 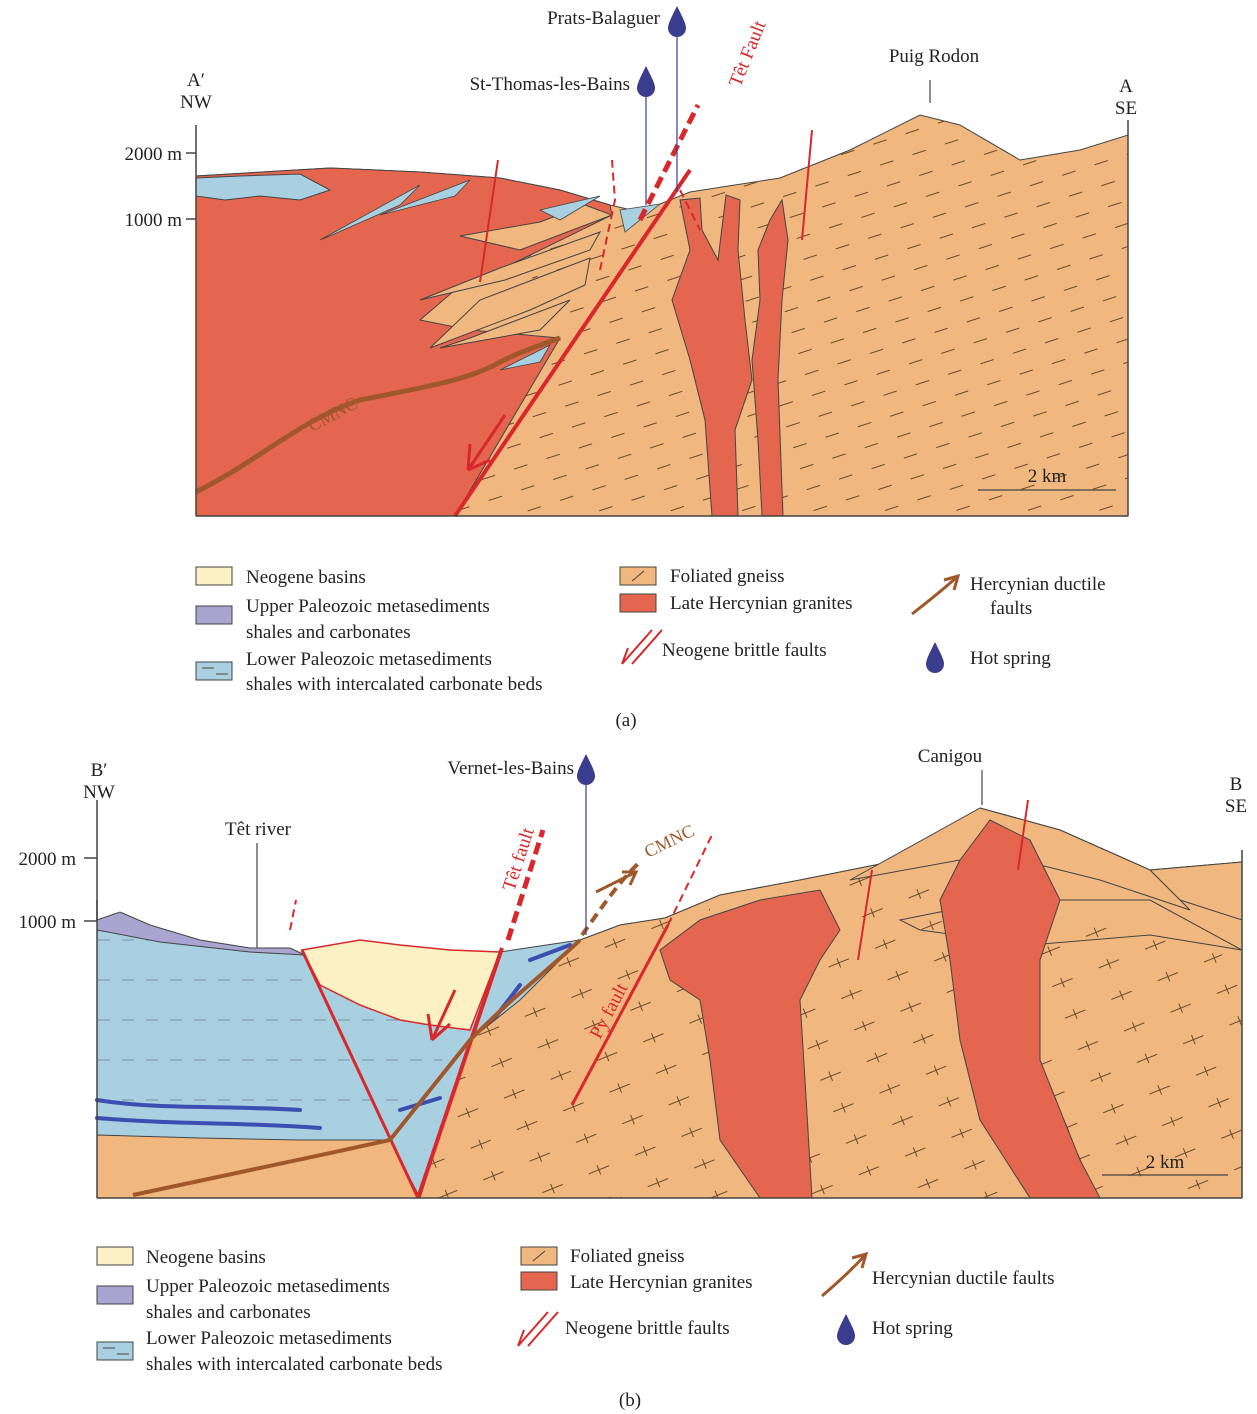 I want to click on elevation-scale-a, so click(x=657, y=170).